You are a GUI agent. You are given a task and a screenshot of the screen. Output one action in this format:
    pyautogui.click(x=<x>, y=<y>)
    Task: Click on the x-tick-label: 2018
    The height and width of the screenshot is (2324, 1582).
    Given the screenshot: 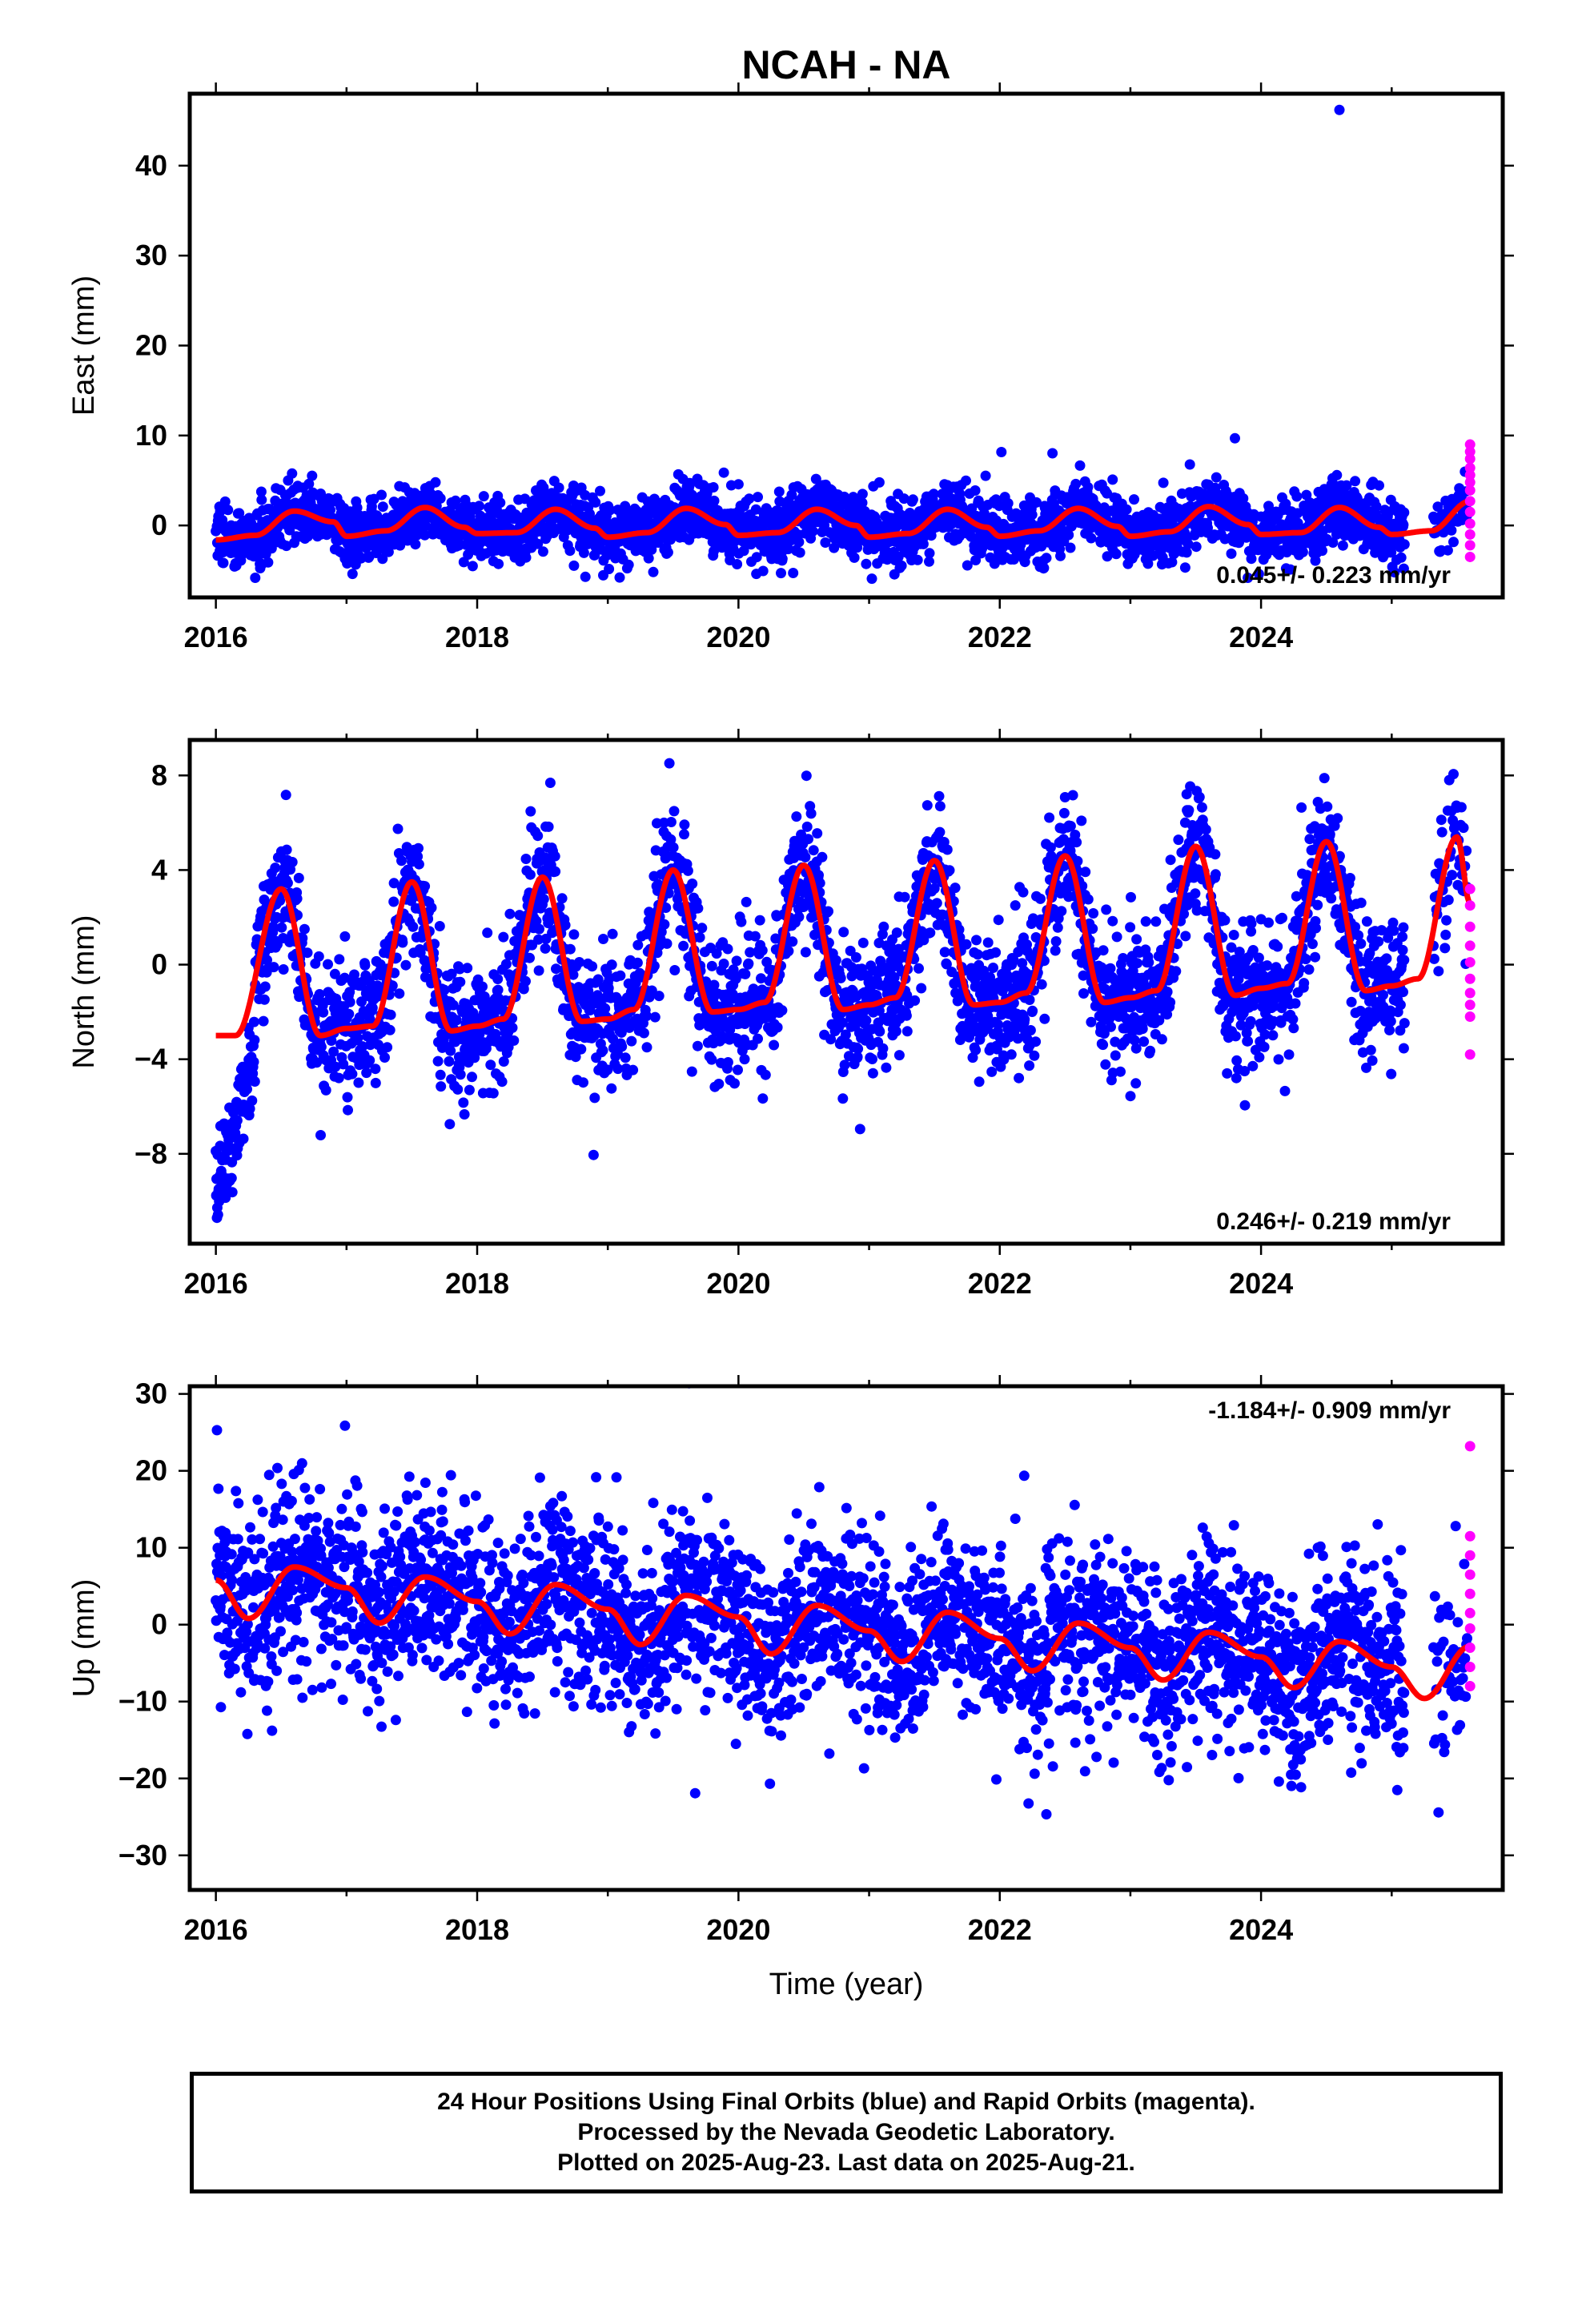 What is the action you would take?
    pyautogui.click(x=477, y=637)
    